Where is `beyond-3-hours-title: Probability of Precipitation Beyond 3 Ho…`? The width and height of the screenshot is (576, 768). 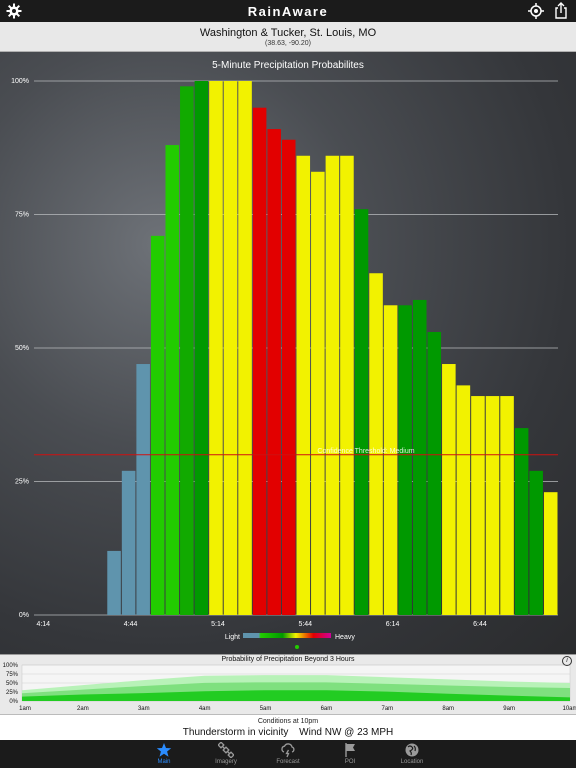 beyond-3-hours-title: Probability of Precipitation Beyond 3 Ho… is located at coordinates (288, 659).